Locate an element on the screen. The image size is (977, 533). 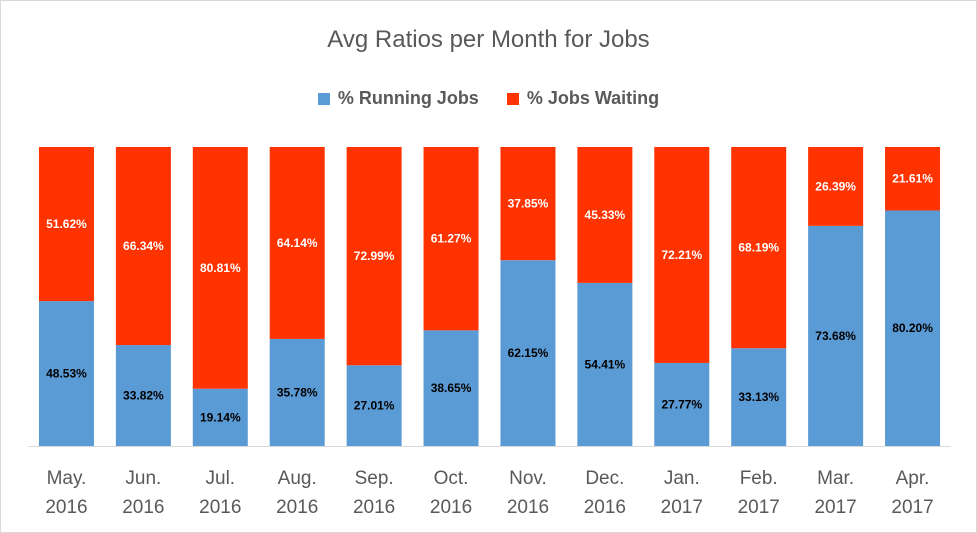
x-tick-label-line-11-1: 2017 is located at coordinates (912, 507).